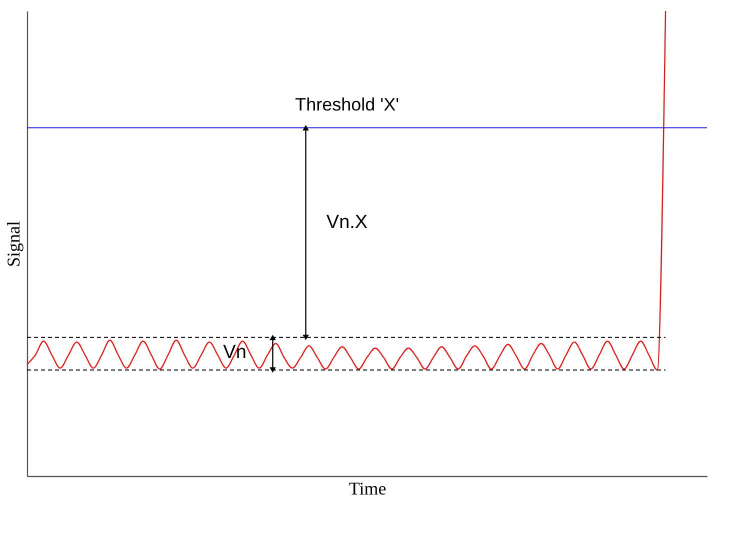  What do you see at coordinates (367, 488) in the screenshot?
I see `x-axis-title: Time` at bounding box center [367, 488].